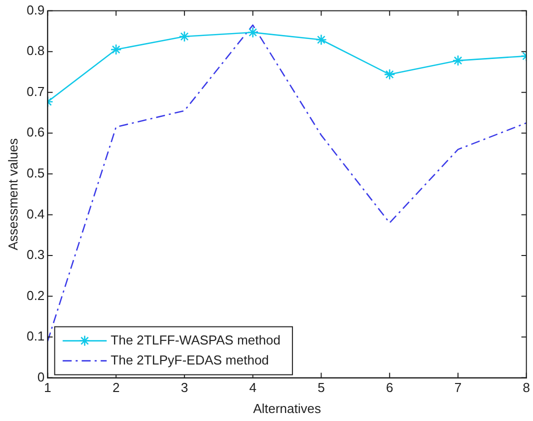  What do you see at coordinates (321, 388) in the screenshot?
I see `x-tick-label: 5` at bounding box center [321, 388].